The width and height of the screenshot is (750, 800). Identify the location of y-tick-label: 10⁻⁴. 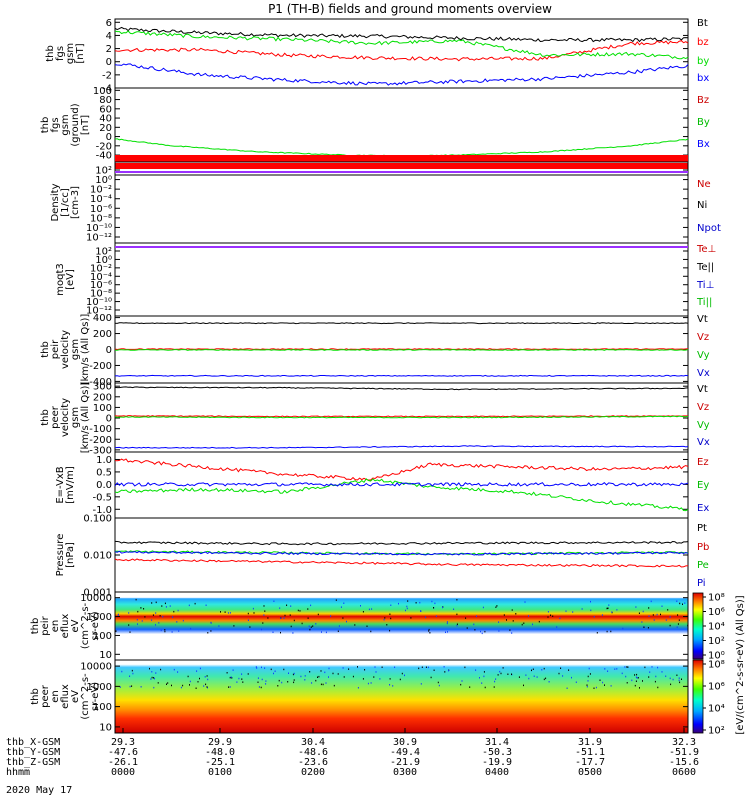
(101, 199).